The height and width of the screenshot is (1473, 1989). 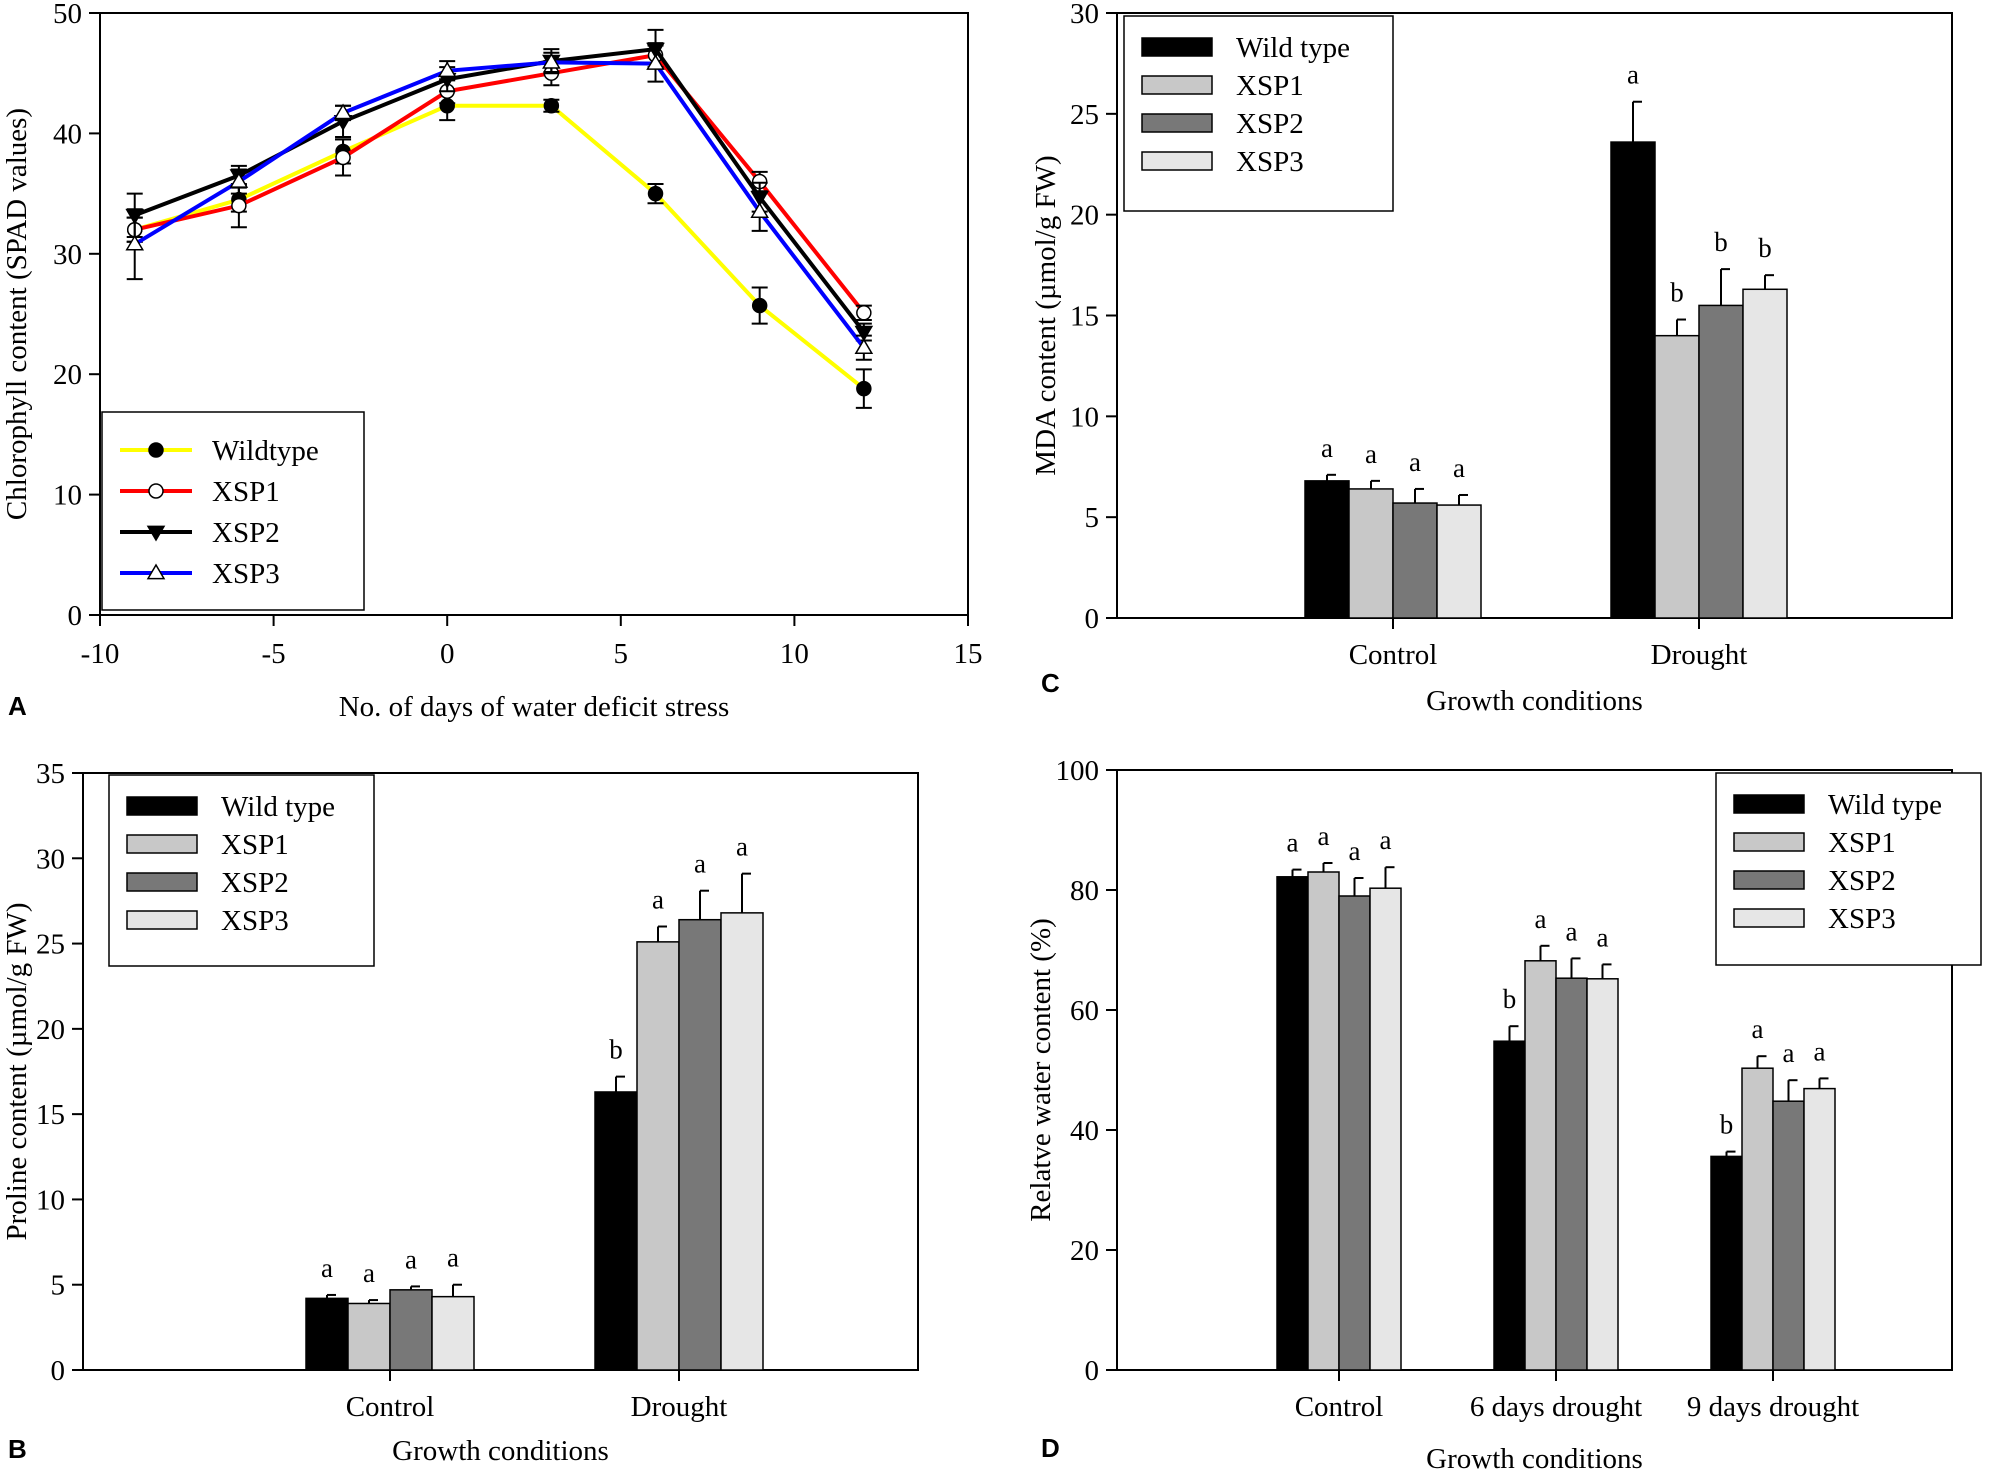 I want to click on x-axis-label: No. of days of water deficit stress, so click(x=534, y=707).